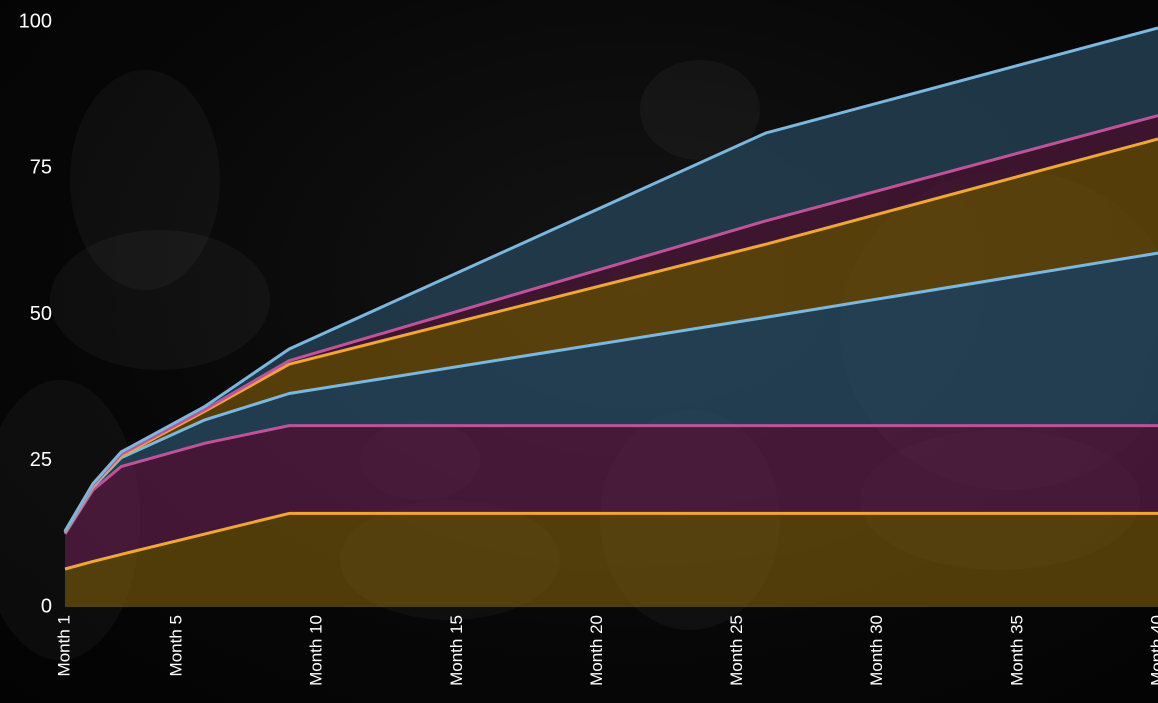  Describe the element at coordinates (876, 650) in the screenshot. I see `x-tick-label: Month 30` at that location.